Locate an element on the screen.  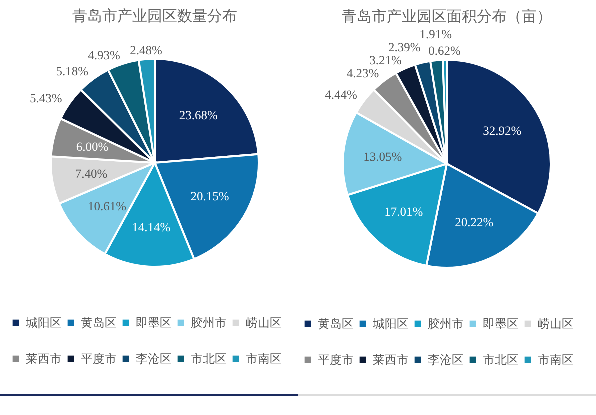
data-label: 4.93% is located at coordinates (104, 55).